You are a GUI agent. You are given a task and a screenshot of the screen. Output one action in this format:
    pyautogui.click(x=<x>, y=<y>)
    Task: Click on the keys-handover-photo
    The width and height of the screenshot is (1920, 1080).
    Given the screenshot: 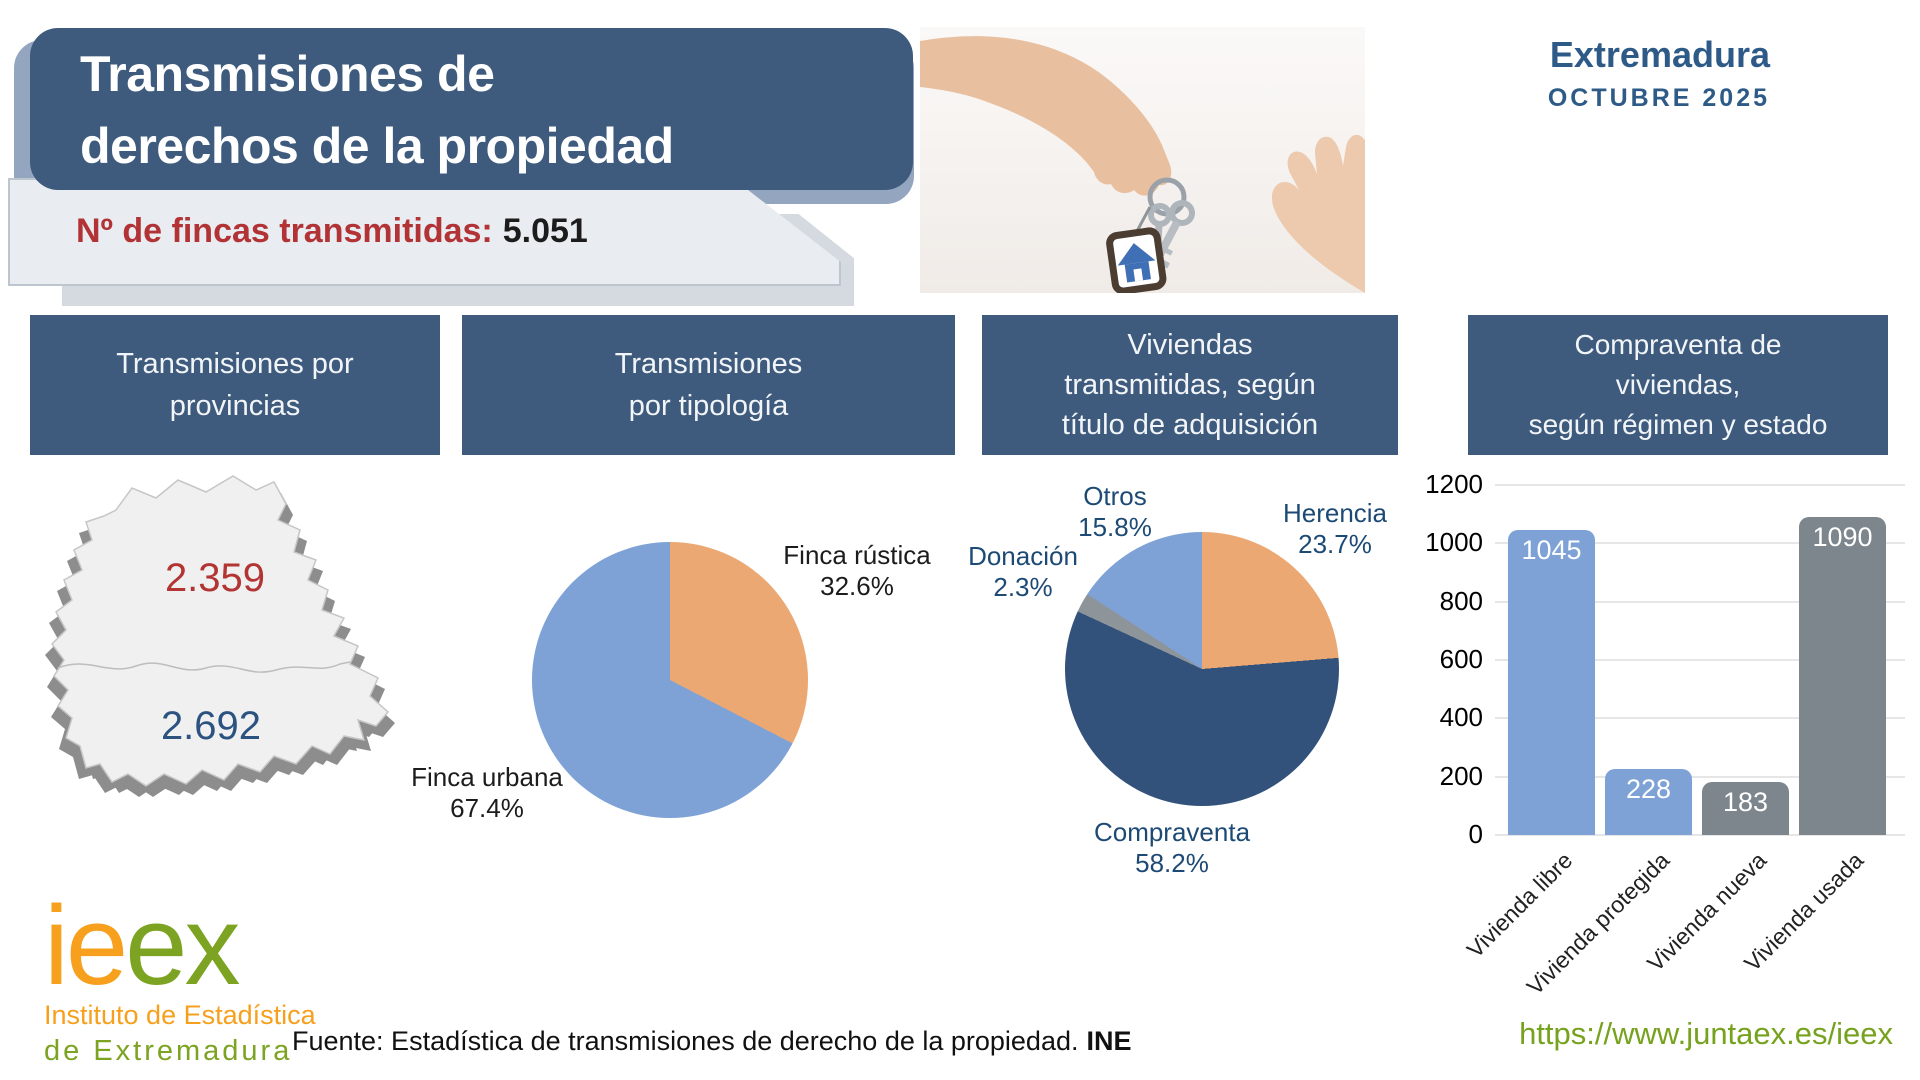 What is the action you would take?
    pyautogui.click(x=1142, y=161)
    